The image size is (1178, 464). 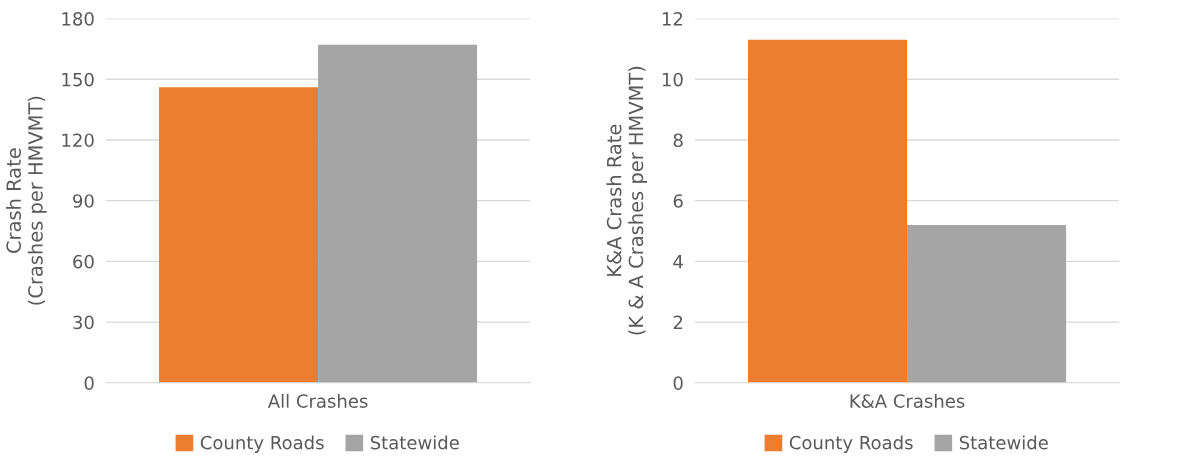 I want to click on y-axis-title: Crash Rate (Crashes per HMVMT), so click(x=26, y=200).